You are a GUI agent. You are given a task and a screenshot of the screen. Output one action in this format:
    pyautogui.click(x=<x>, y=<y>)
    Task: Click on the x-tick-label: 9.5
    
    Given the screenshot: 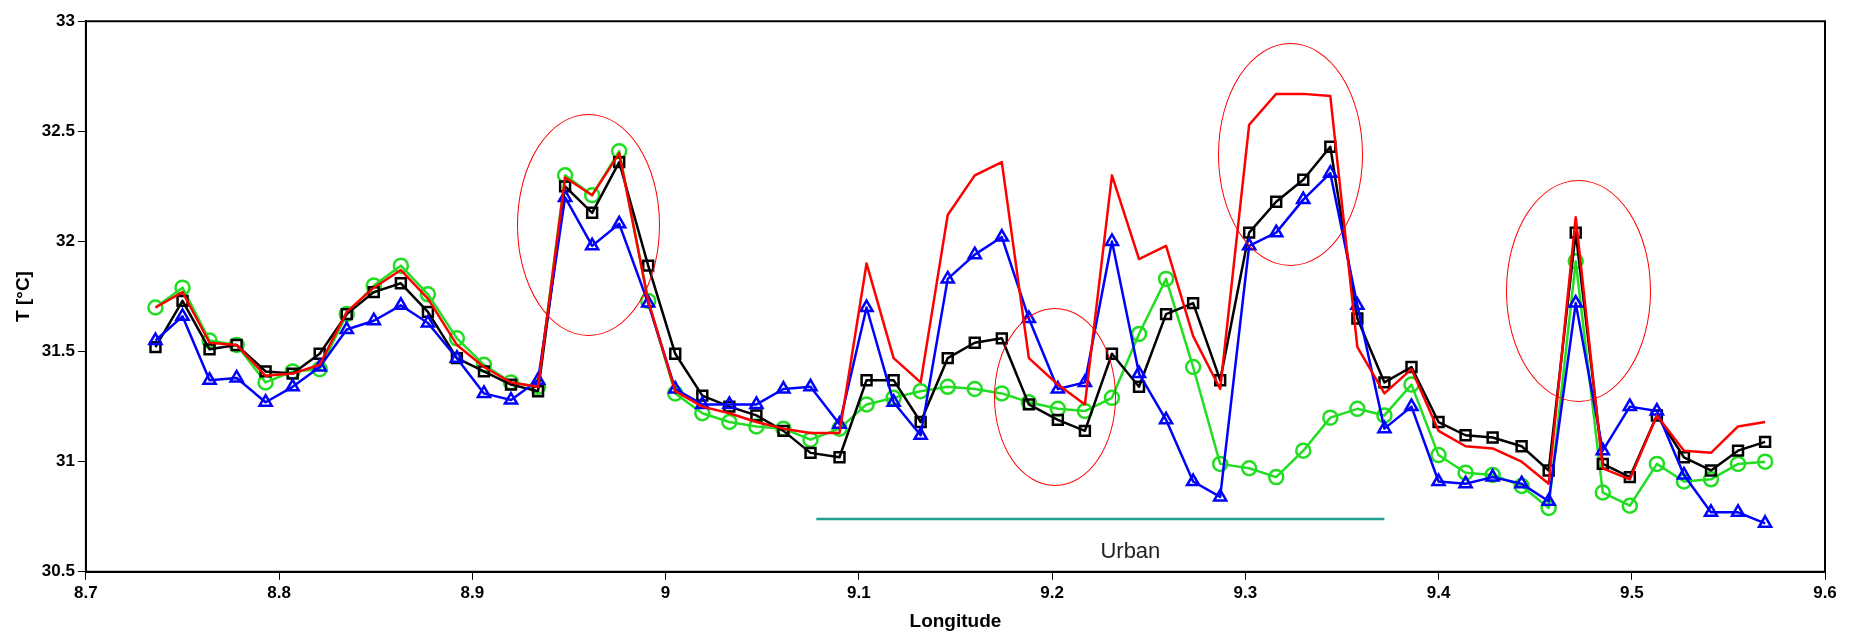 What is the action you would take?
    pyautogui.click(x=1631, y=592)
    